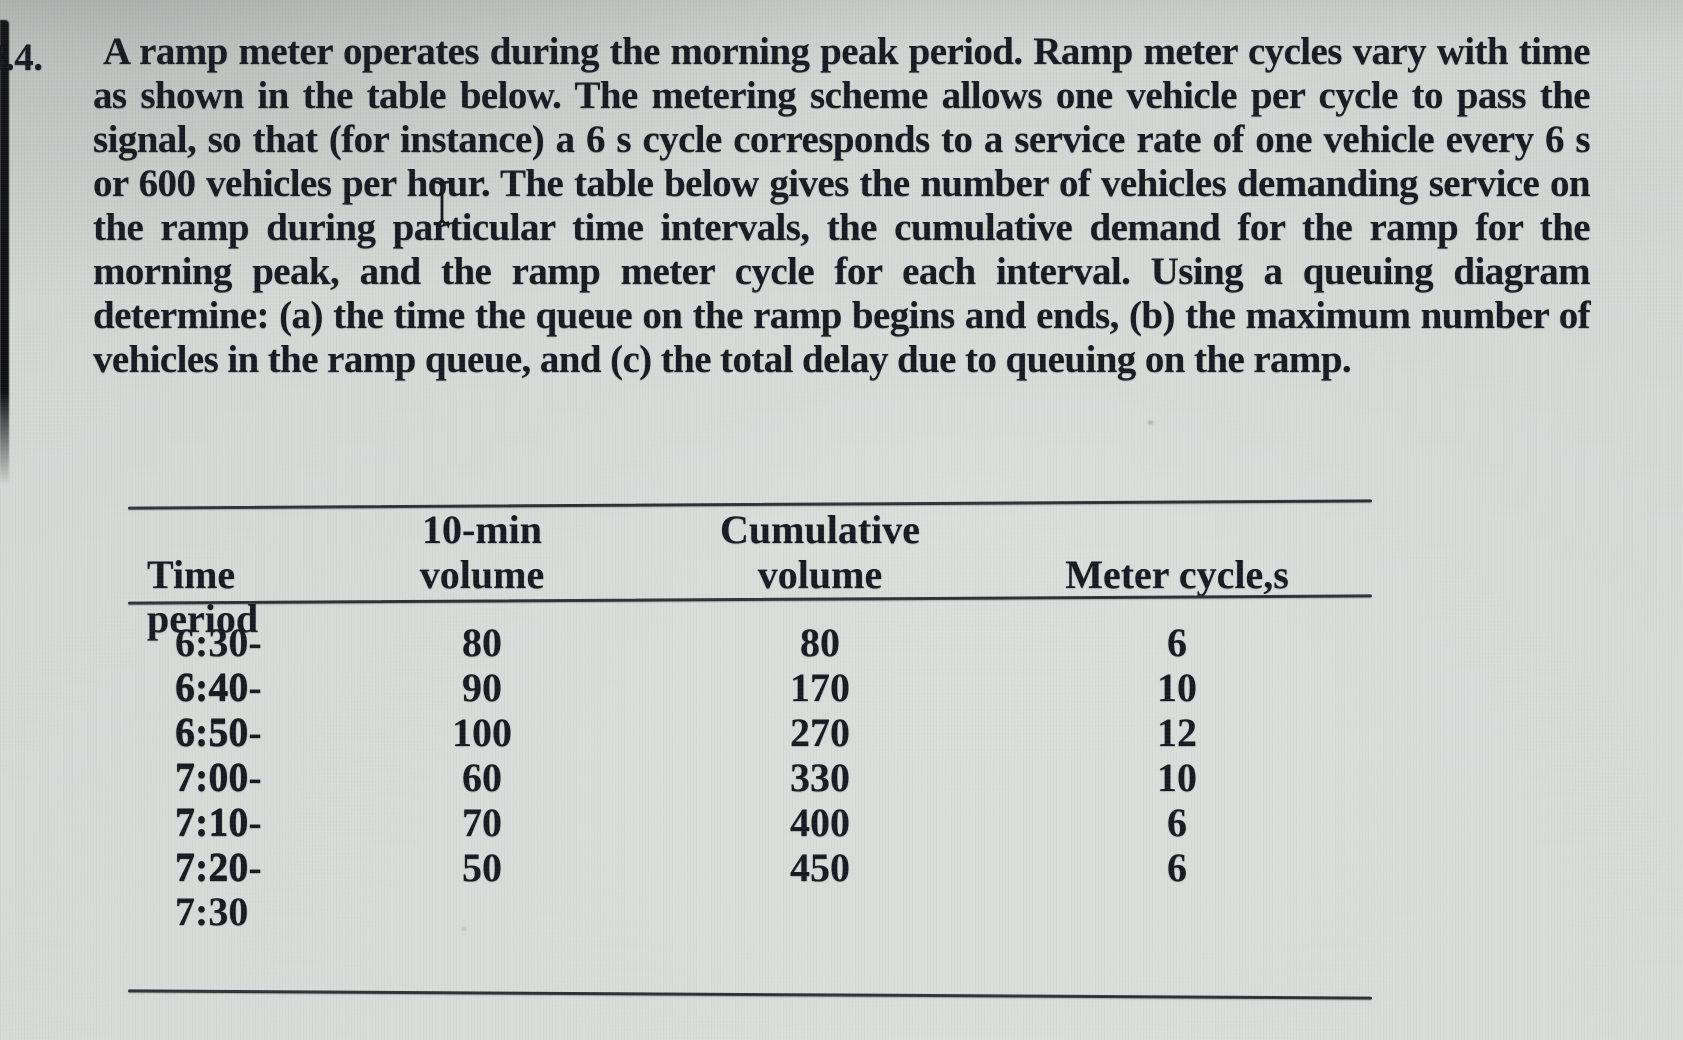 The width and height of the screenshot is (1683, 1040). What do you see at coordinates (482, 642) in the screenshot?
I see `cell-10min-volume: 80` at bounding box center [482, 642].